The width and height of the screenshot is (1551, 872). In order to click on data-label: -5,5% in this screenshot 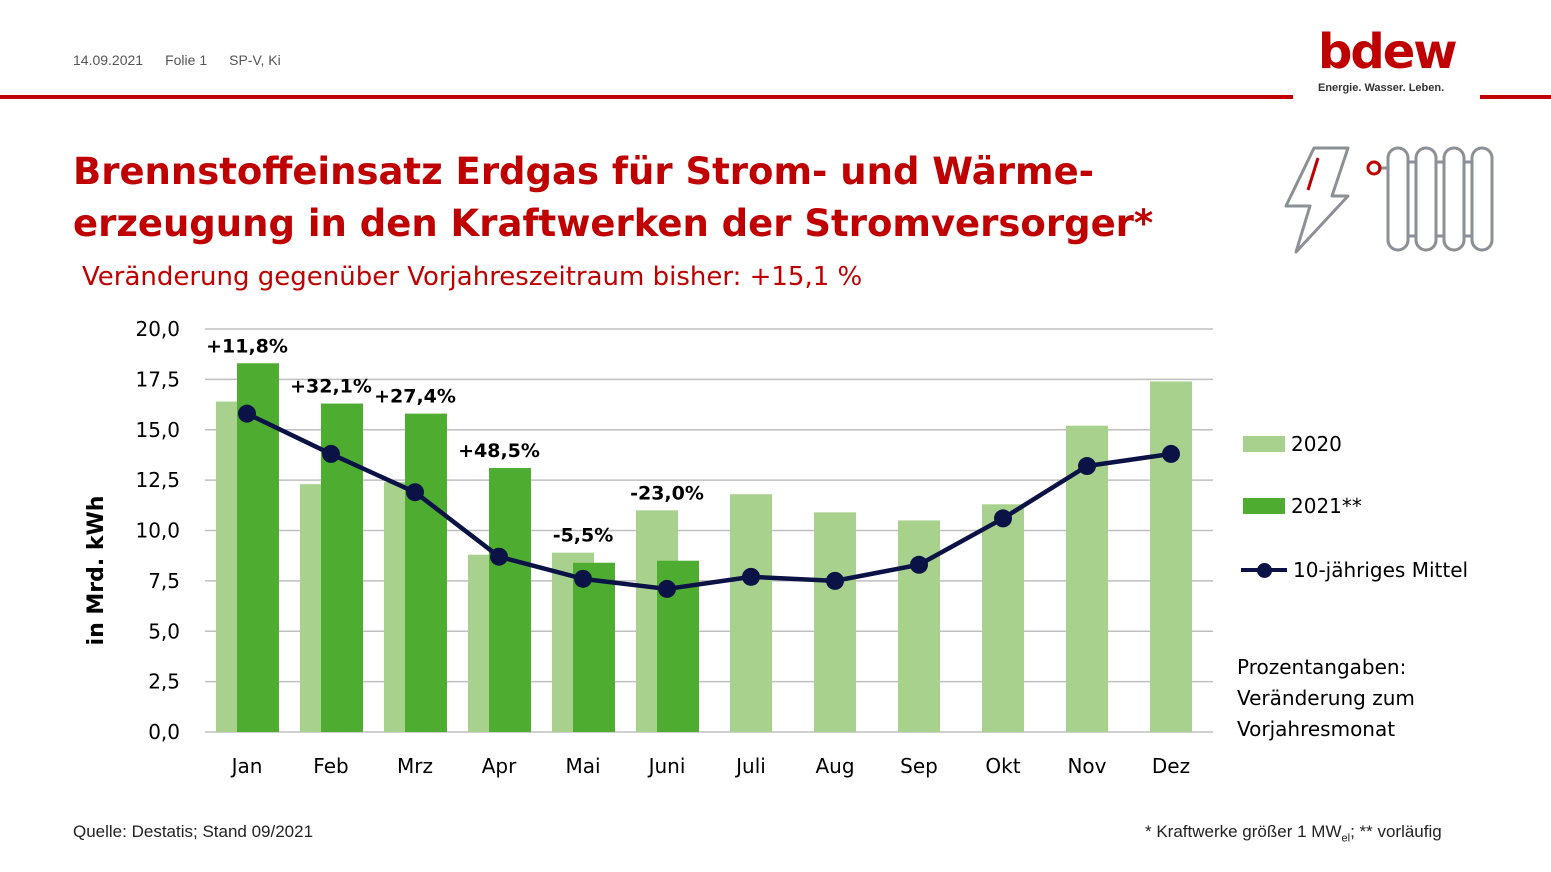, I will do `click(583, 536)`.